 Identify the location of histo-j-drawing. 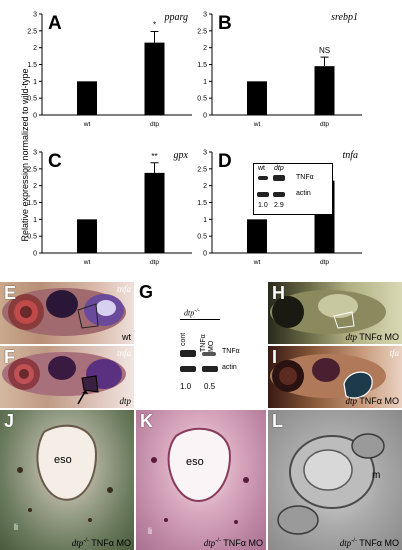
(65, 473).